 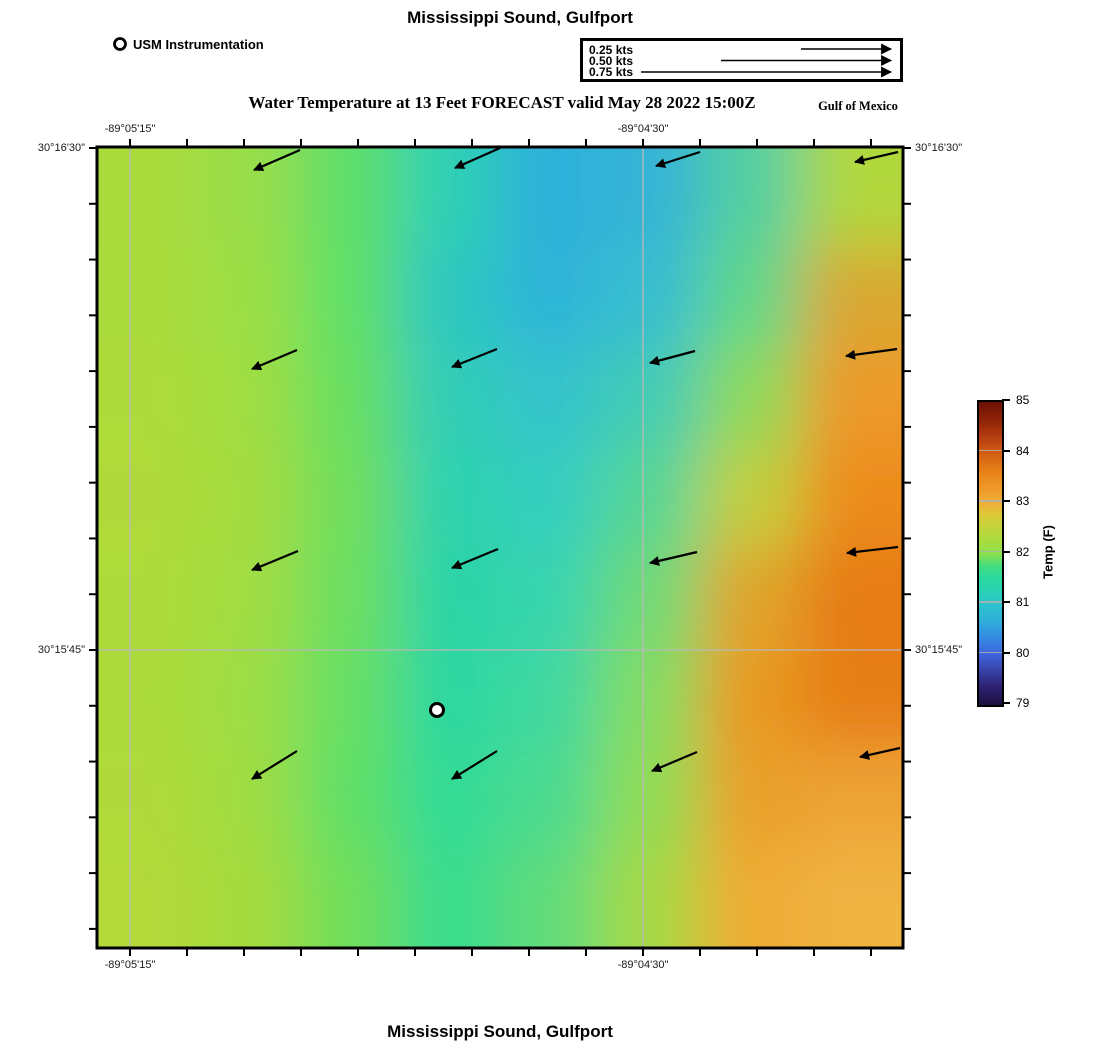 What do you see at coordinates (611, 50) in the screenshot?
I see `scale-label-025: 0.25 kts` at bounding box center [611, 50].